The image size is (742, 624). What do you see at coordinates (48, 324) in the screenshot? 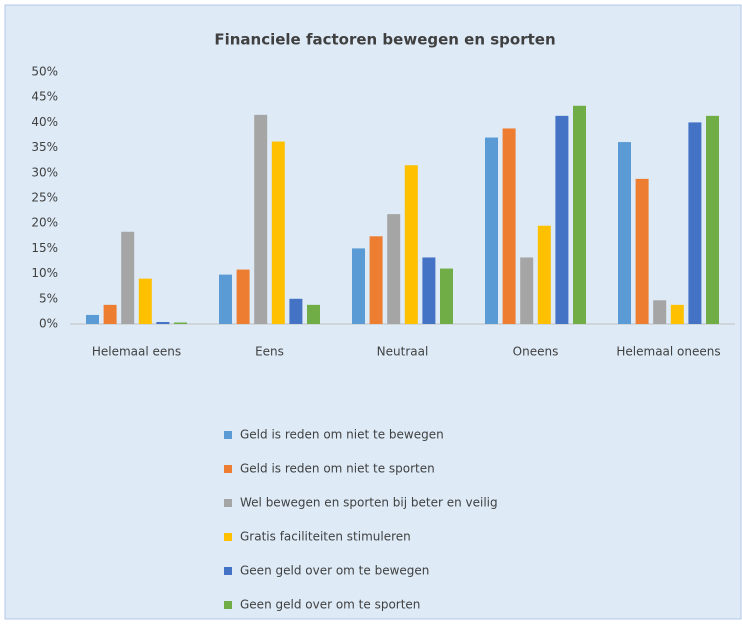
I see `y-tick-label: 0%` at bounding box center [48, 324].